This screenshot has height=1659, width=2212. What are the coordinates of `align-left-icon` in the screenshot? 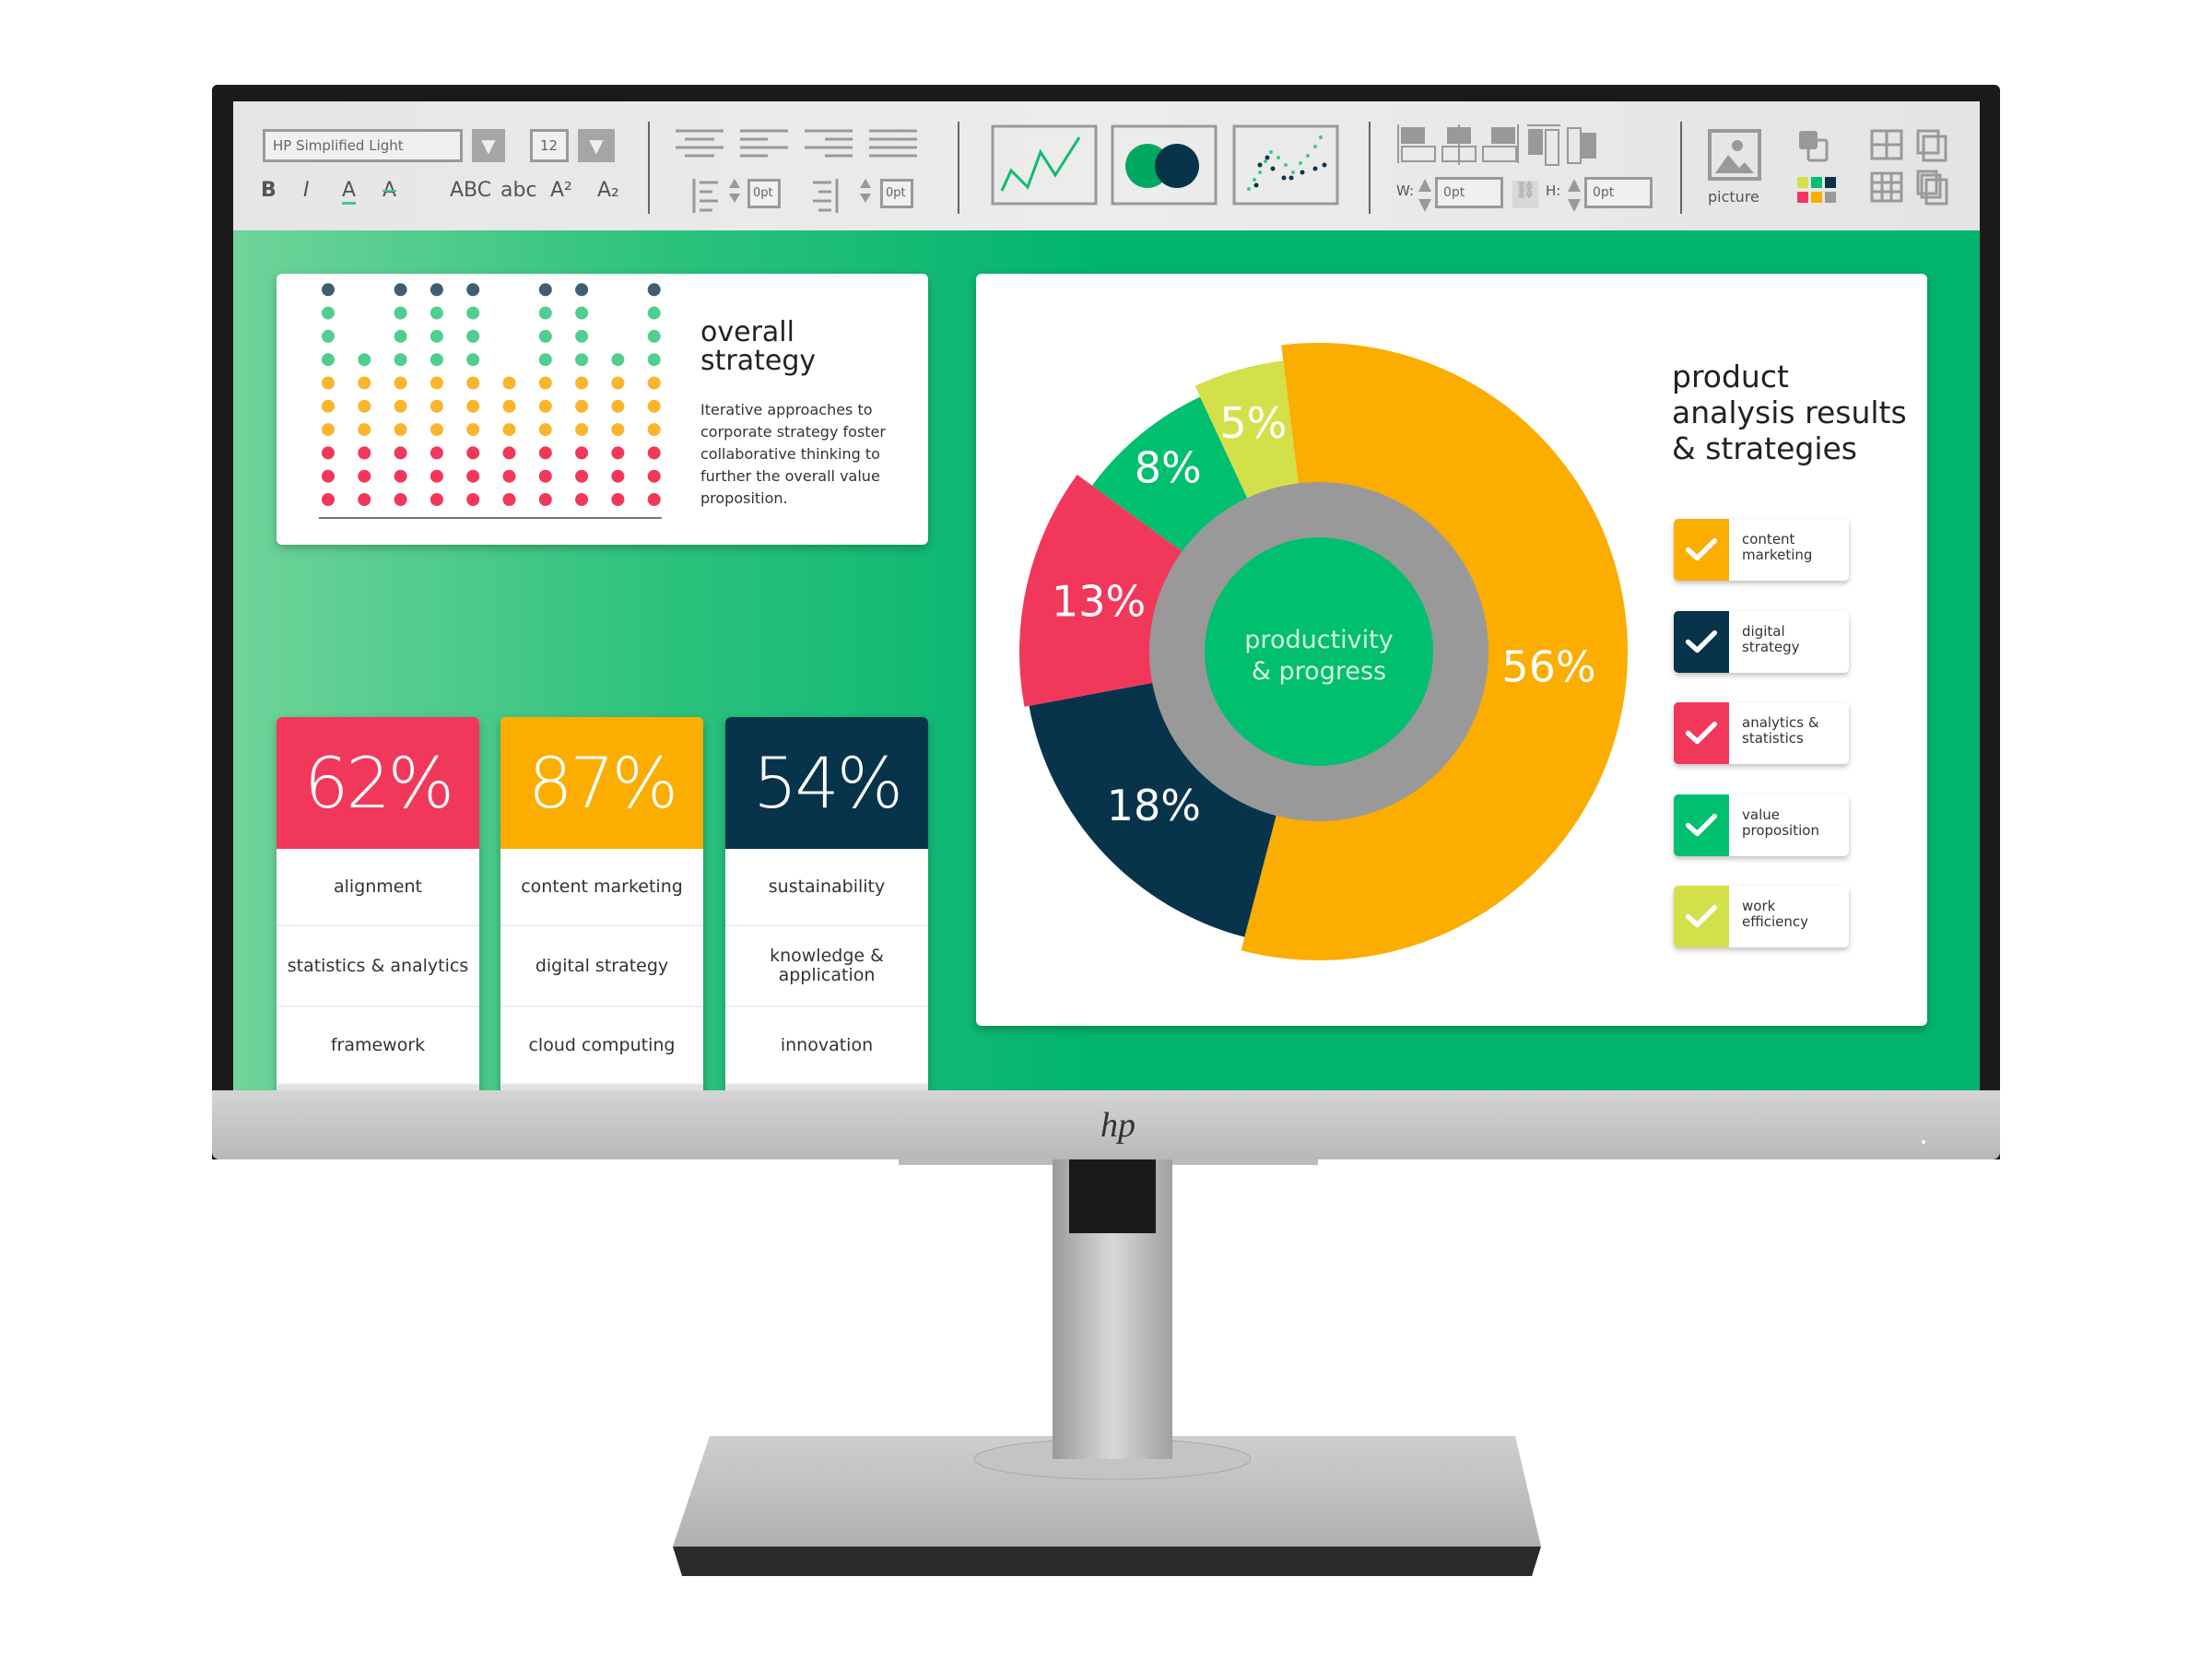 It's located at (700, 143).